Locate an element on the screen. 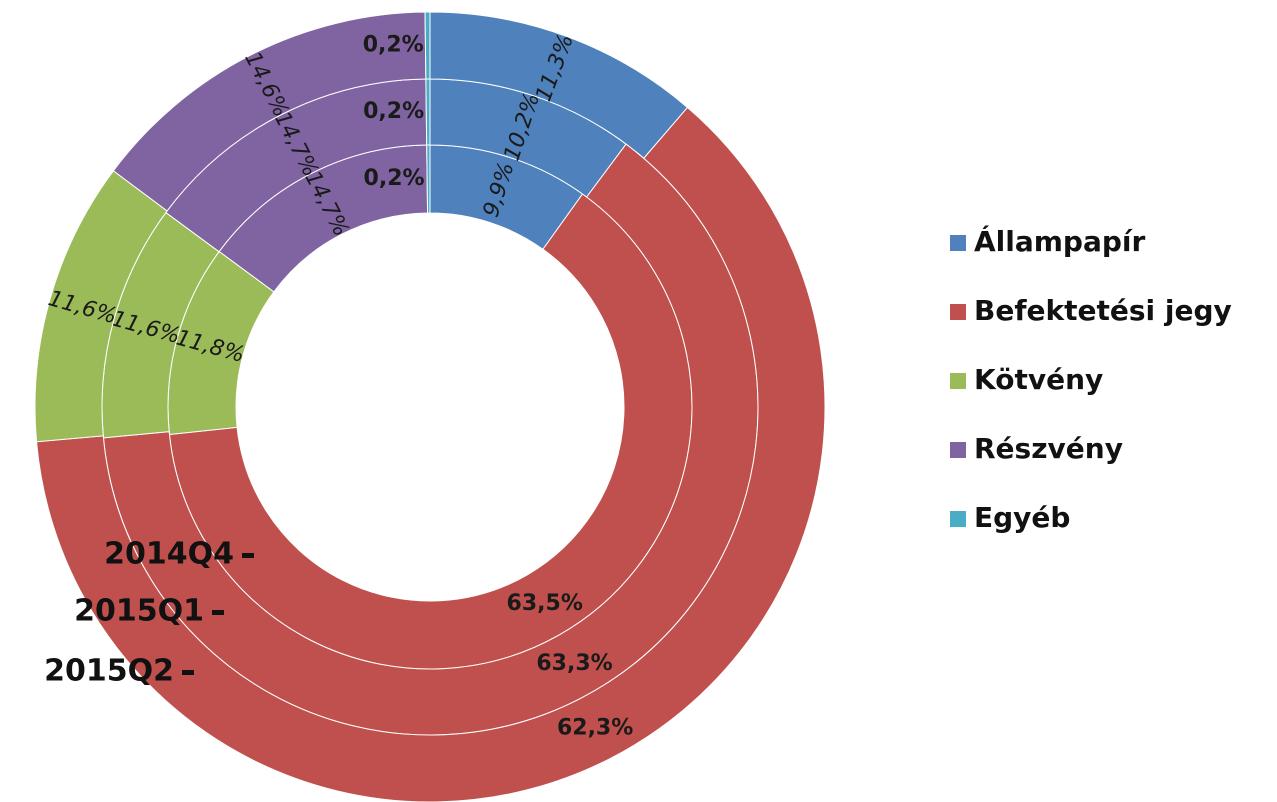 Image resolution: width=1277 pixels, height=802 pixels. data-label: 62,3% is located at coordinates (595, 728).